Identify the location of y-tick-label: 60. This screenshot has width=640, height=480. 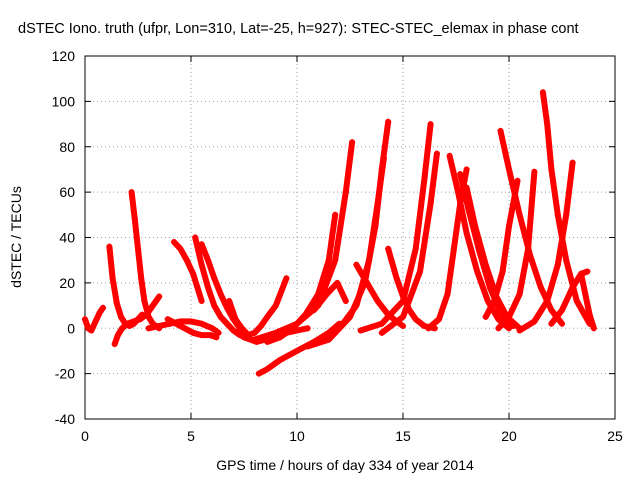
(67, 192).